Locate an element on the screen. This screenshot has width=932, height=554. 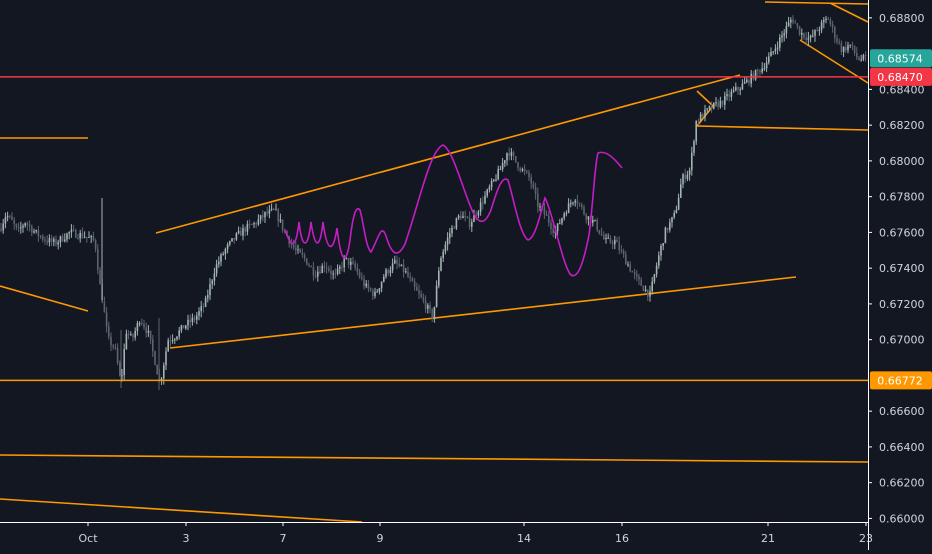
price-tick-label: 0.67200 is located at coordinates (902, 304).